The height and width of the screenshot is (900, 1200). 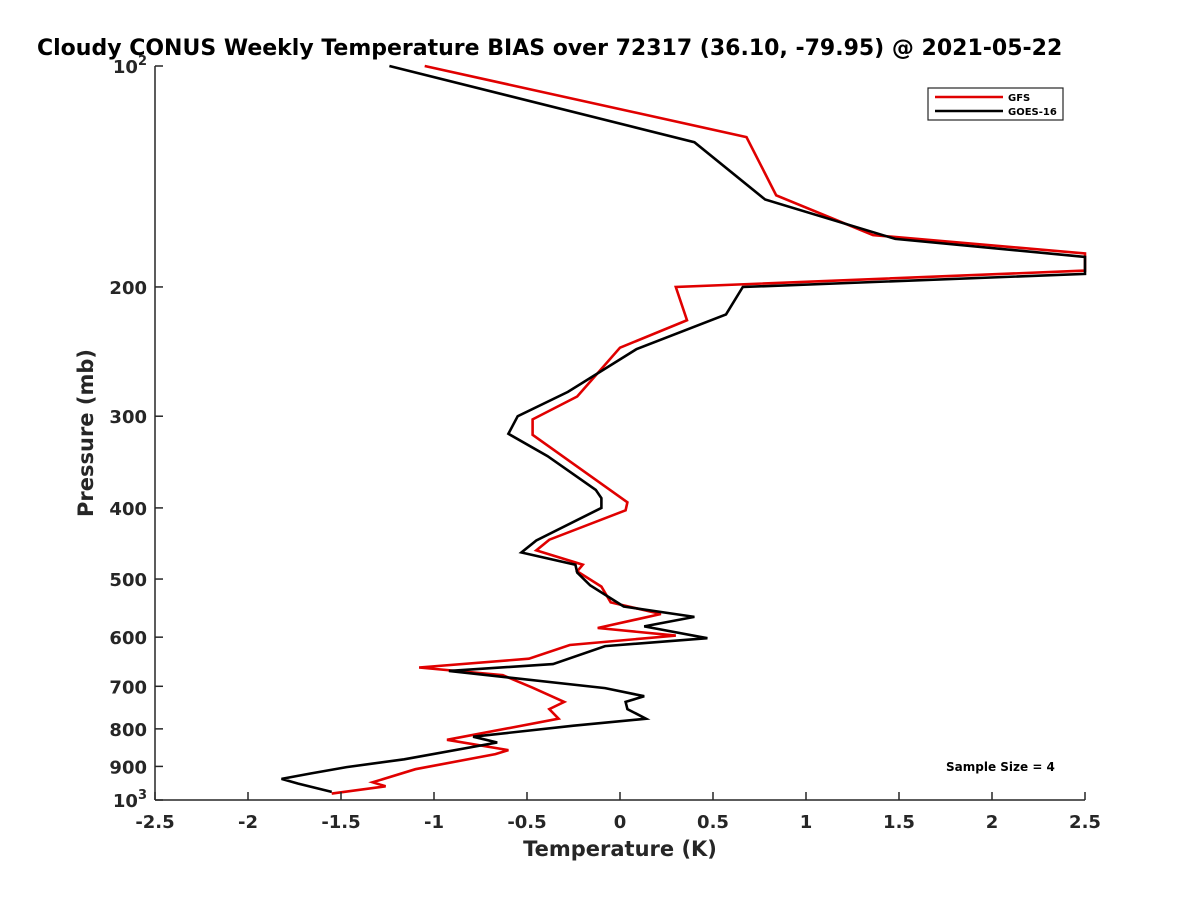 What do you see at coordinates (1085, 822) in the screenshot?
I see `x-tick-label: 2.5` at bounding box center [1085, 822].